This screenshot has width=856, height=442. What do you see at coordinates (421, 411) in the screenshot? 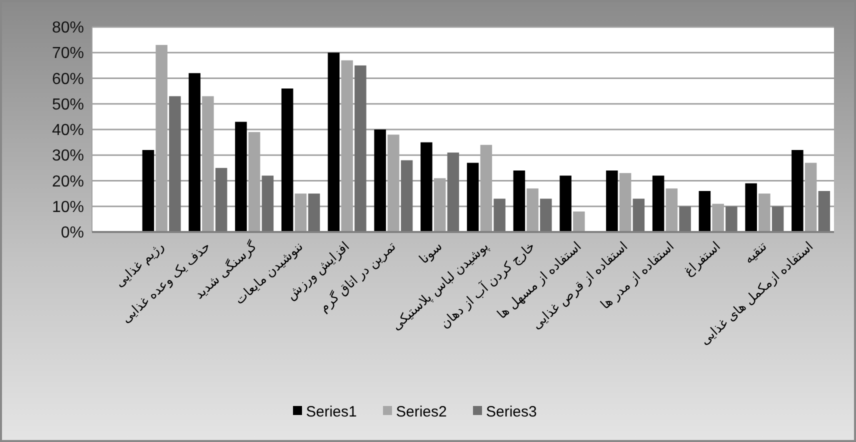
I see `legend-label: Series2` at bounding box center [421, 411].